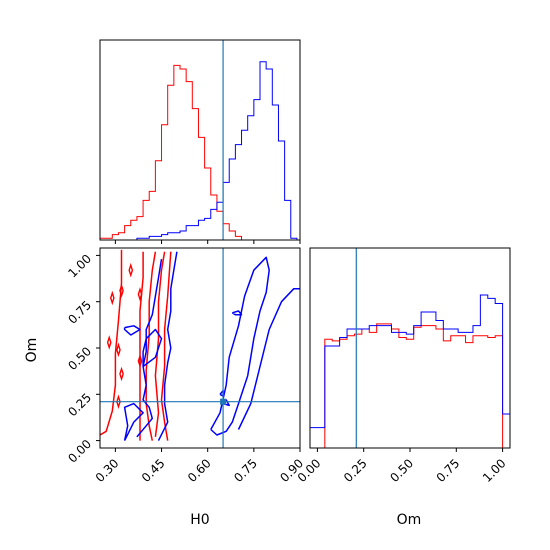  What do you see at coordinates (79, 451) in the screenshot?
I see `main-y-tick-label-0: 0.00` at bounding box center [79, 451].